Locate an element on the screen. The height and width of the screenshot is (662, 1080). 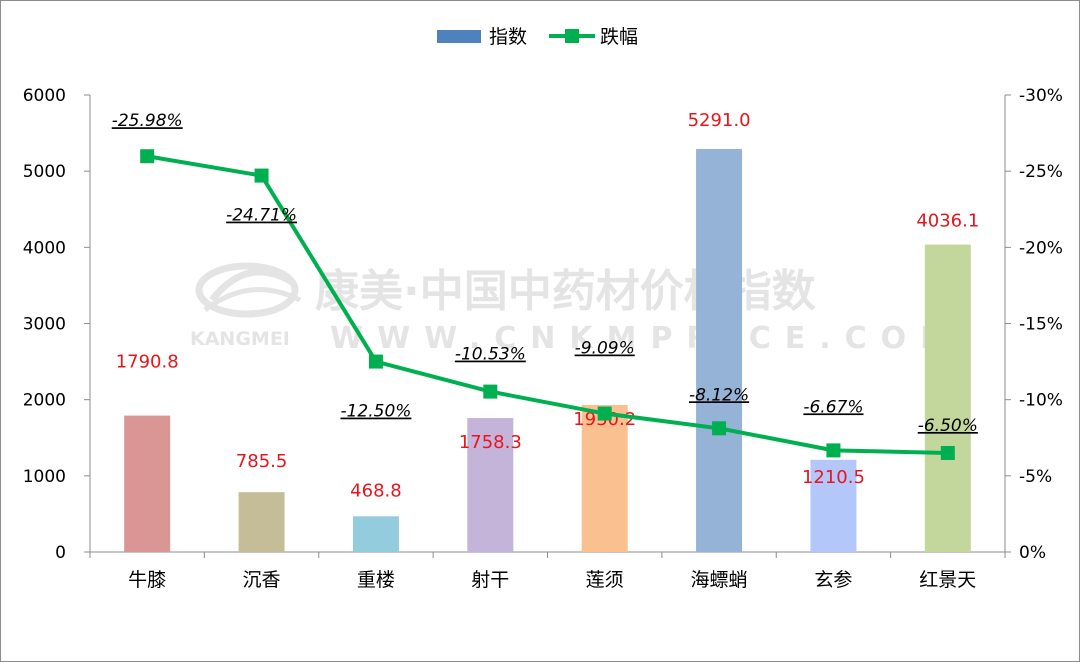
decline-label: -25.98% is located at coordinates (147, 121).